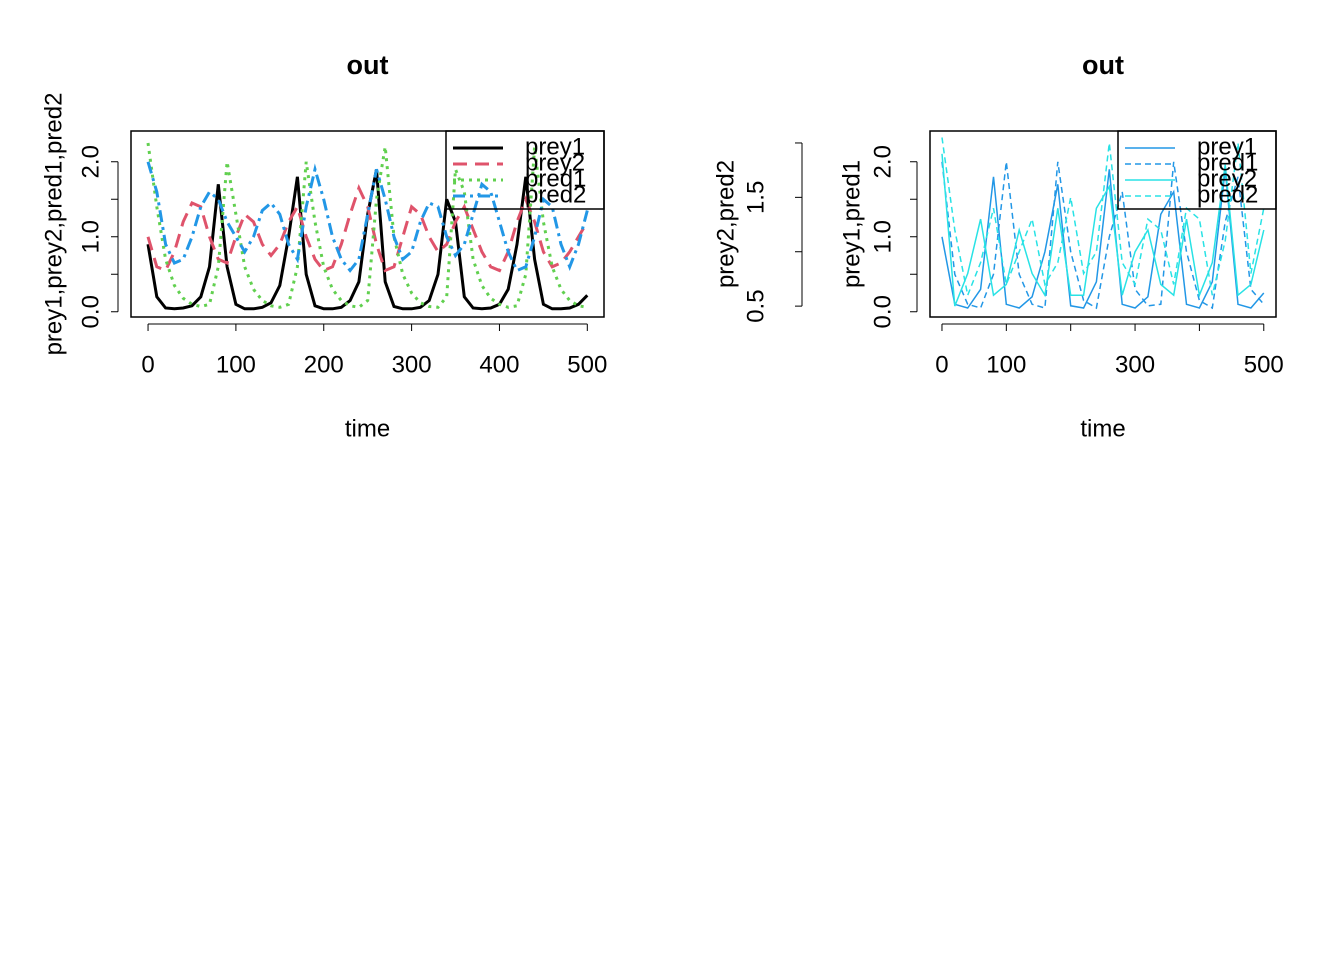 This screenshot has height=960, width=1344. Describe the element at coordinates (725, 224) in the screenshot. I see `y2-axis-label: prey2,pred2` at that location.